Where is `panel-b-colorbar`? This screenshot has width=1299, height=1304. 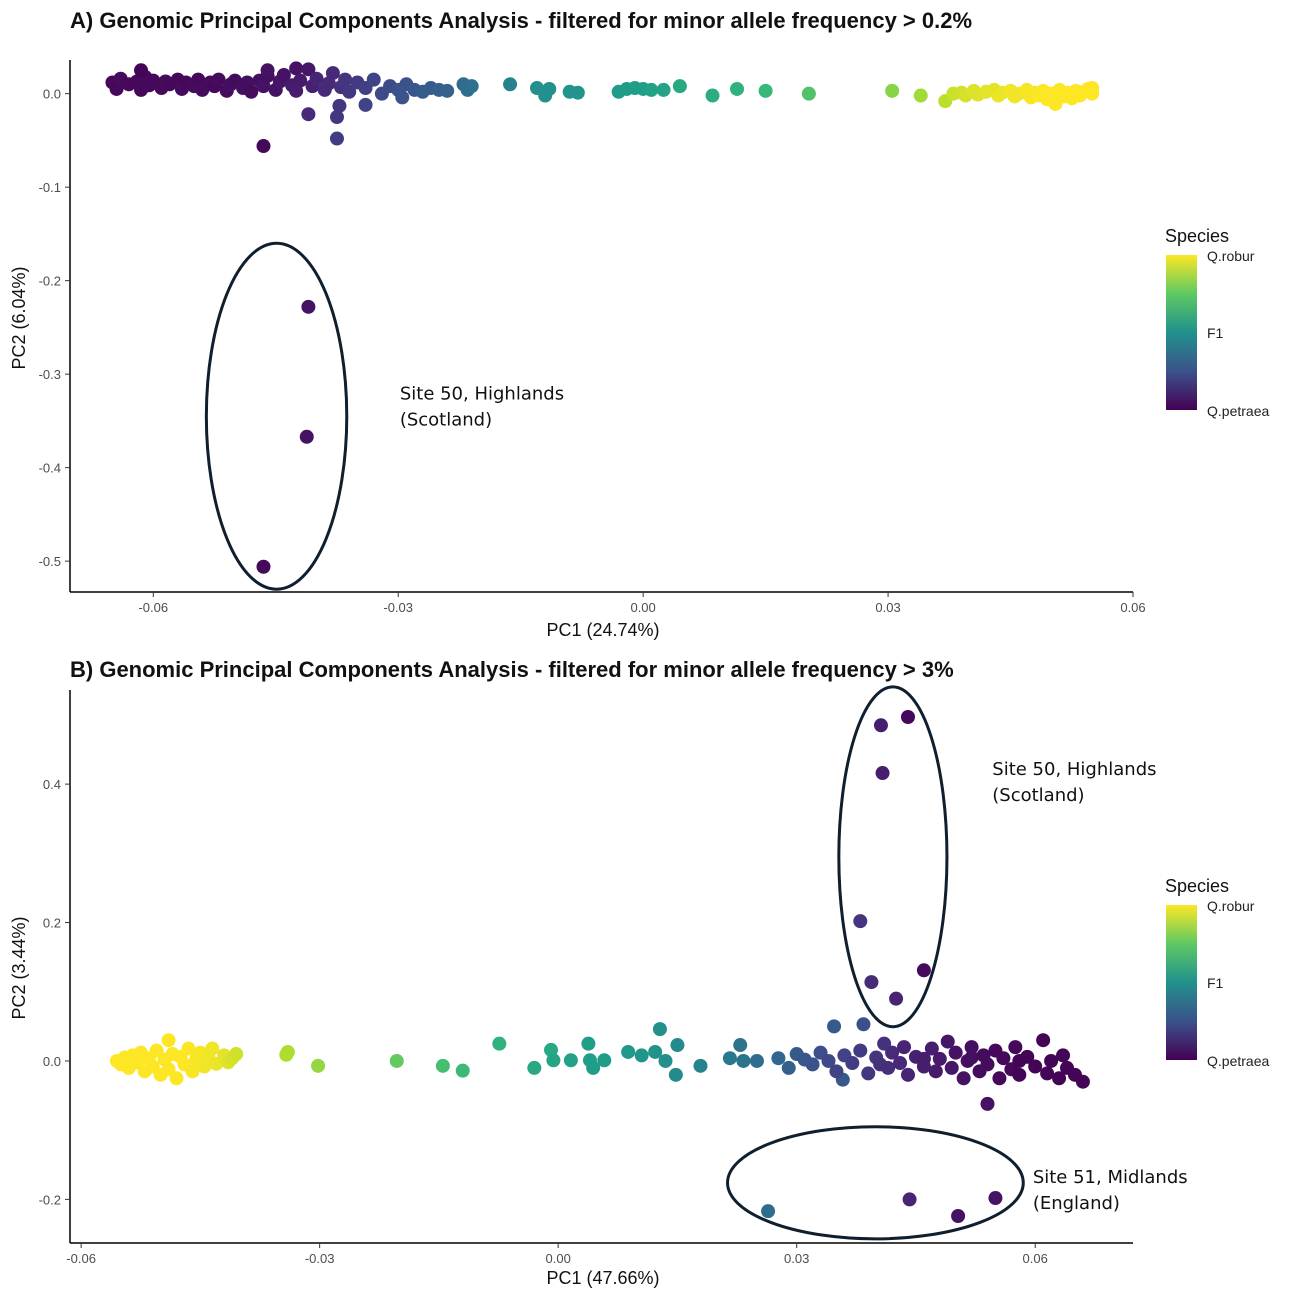
panel-b-colorbar is located at coordinates (1181, 982).